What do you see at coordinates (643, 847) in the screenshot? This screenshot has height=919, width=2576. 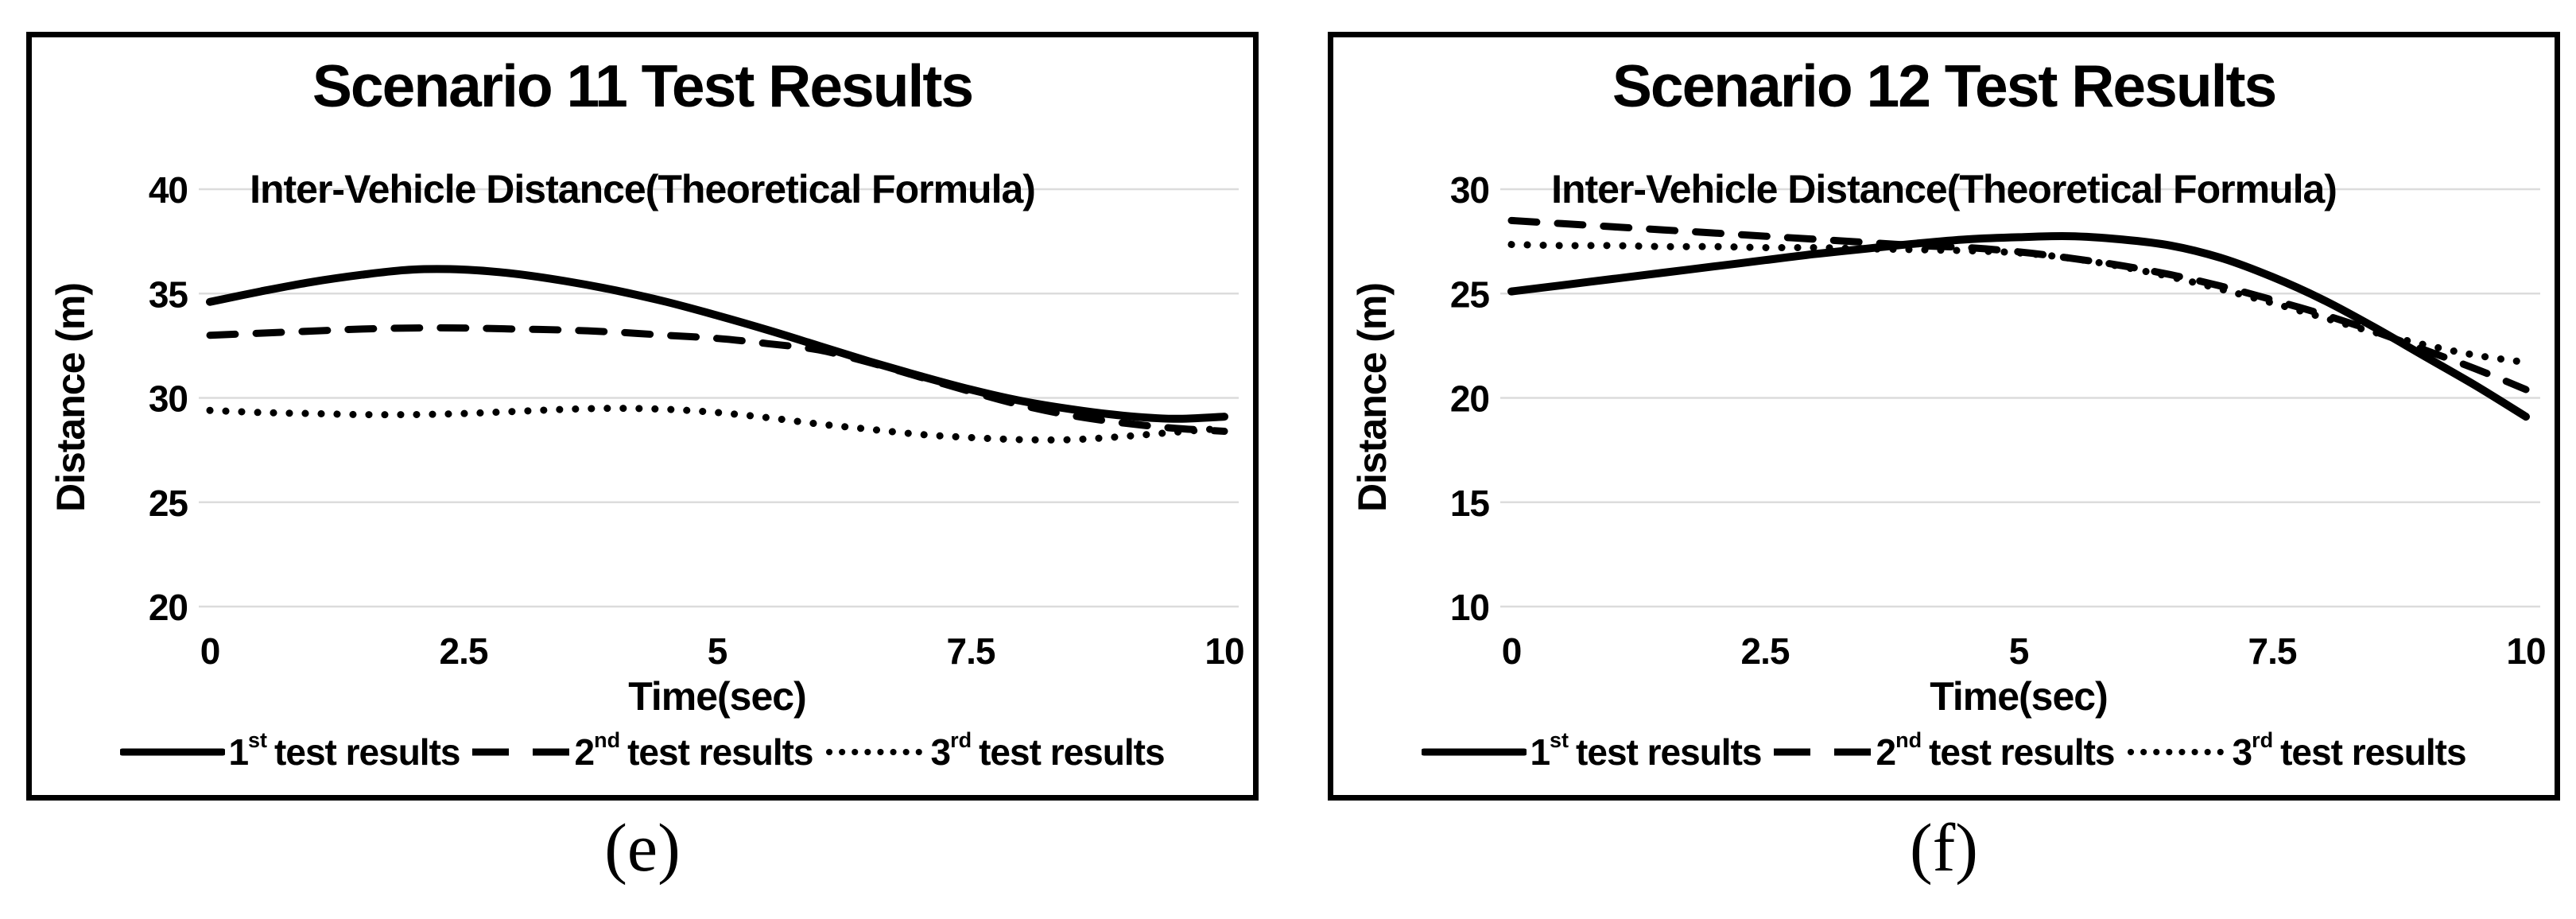 I see `subfigure-caption-e: (e)` at bounding box center [643, 847].